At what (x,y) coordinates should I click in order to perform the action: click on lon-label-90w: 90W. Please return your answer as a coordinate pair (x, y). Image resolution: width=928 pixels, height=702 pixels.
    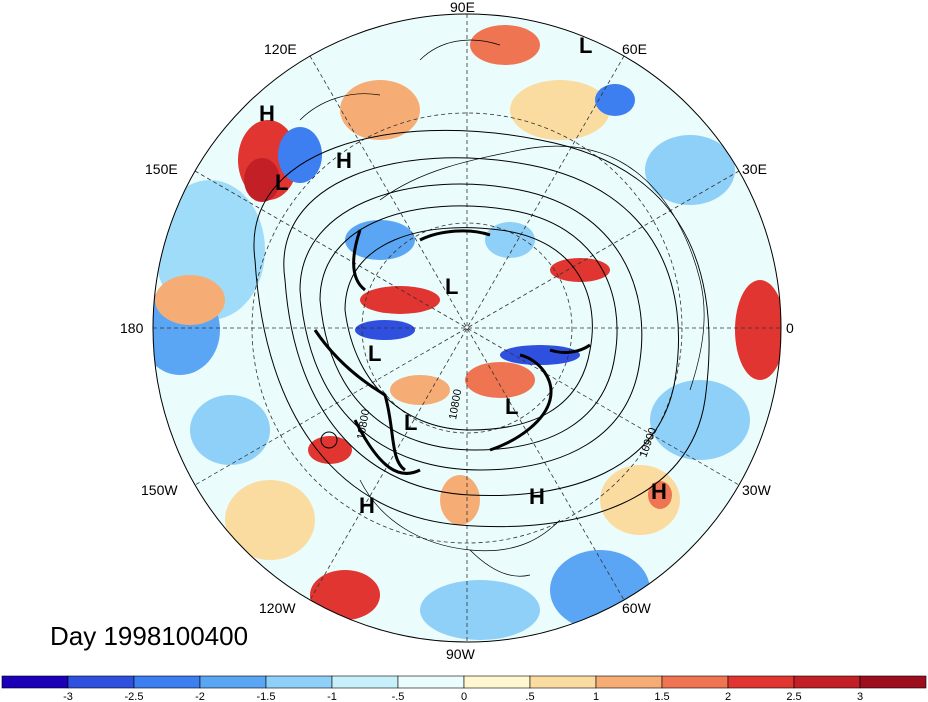
    Looking at the image, I should click on (461, 654).